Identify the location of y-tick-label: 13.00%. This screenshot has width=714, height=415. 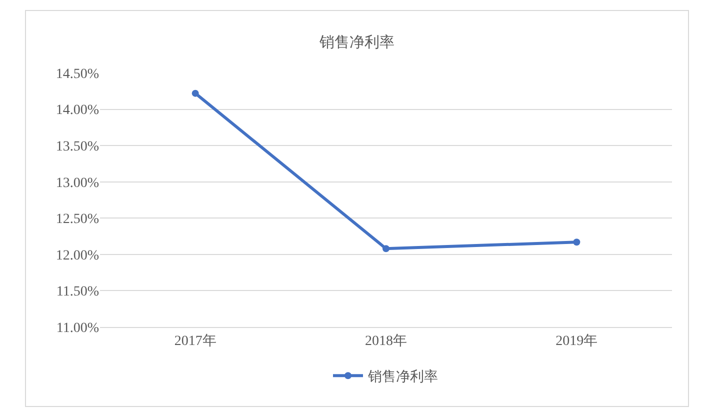
(78, 183).